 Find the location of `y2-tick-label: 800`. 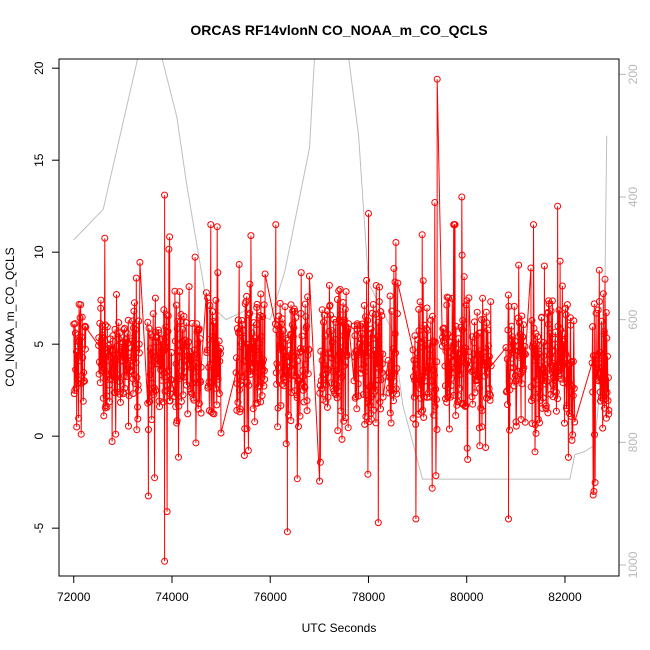

y2-tick-label: 800 is located at coordinates (633, 442).